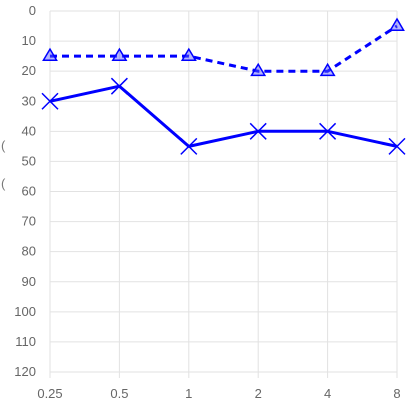  Describe the element at coordinates (25, 371) in the screenshot. I see `y-tick-label: 120` at that location.